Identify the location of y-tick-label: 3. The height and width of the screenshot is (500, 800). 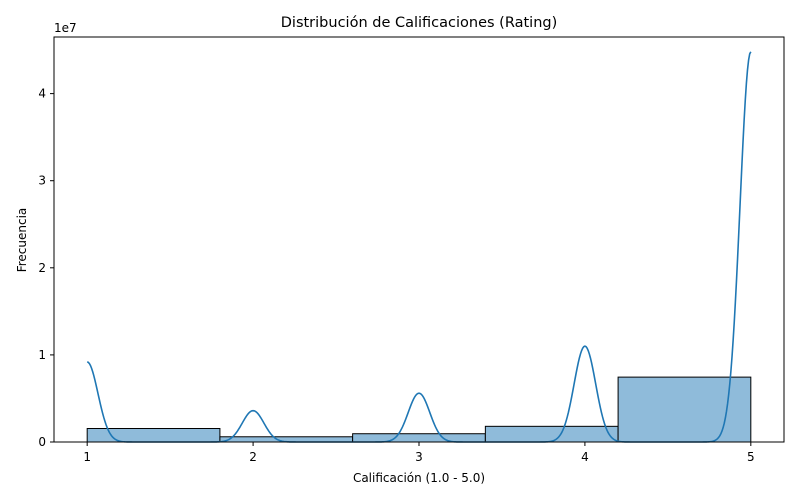
(42, 181).